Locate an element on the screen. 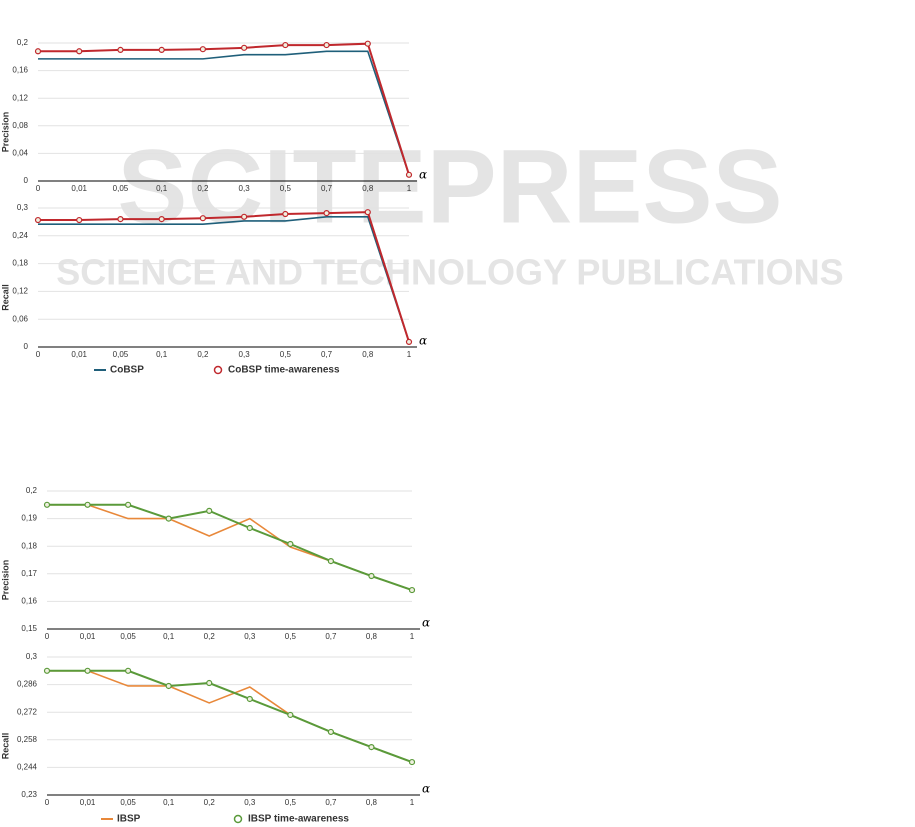  y-tick-label: 0,286 is located at coordinates (27, 684).